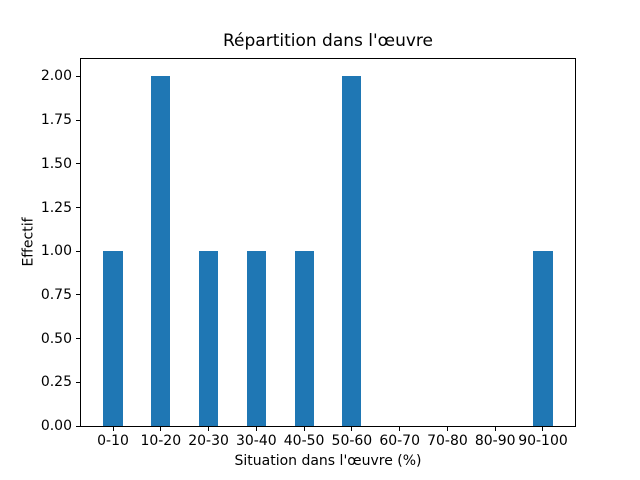 This screenshot has height=480, width=640. I want to click on x-tick-label: 30-40, so click(256, 441).